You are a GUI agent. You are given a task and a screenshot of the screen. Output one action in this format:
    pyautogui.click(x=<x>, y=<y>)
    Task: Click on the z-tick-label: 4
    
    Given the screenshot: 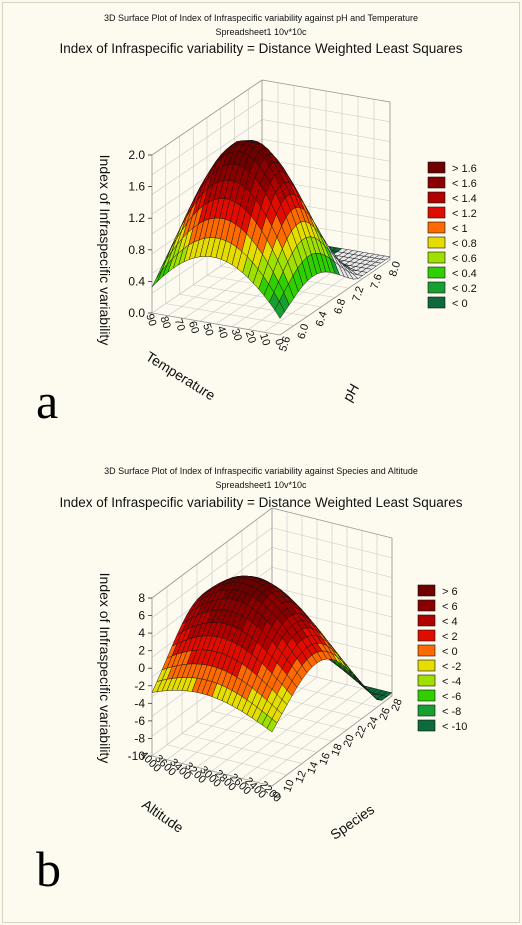 What is the action you would take?
    pyautogui.click(x=141, y=633)
    